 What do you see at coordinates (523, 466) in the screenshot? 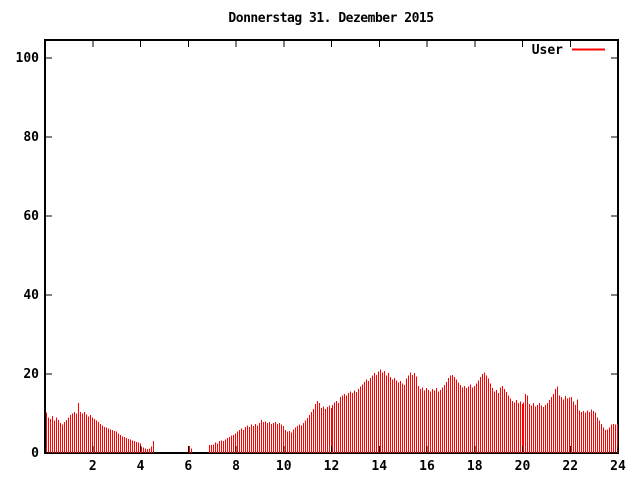
I see `x-tick-label: 20` at bounding box center [523, 466].